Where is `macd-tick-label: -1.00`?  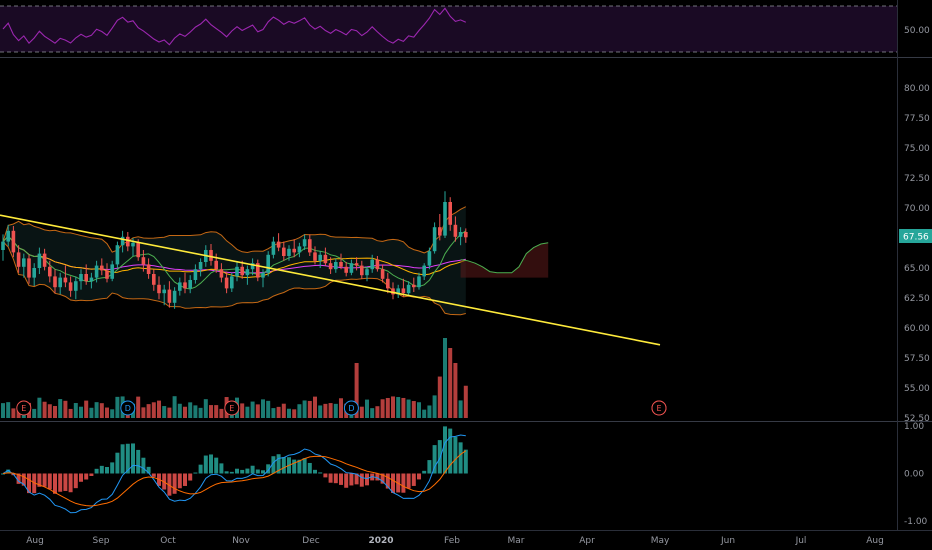
macd-tick-label: -1.00 is located at coordinates (916, 522).